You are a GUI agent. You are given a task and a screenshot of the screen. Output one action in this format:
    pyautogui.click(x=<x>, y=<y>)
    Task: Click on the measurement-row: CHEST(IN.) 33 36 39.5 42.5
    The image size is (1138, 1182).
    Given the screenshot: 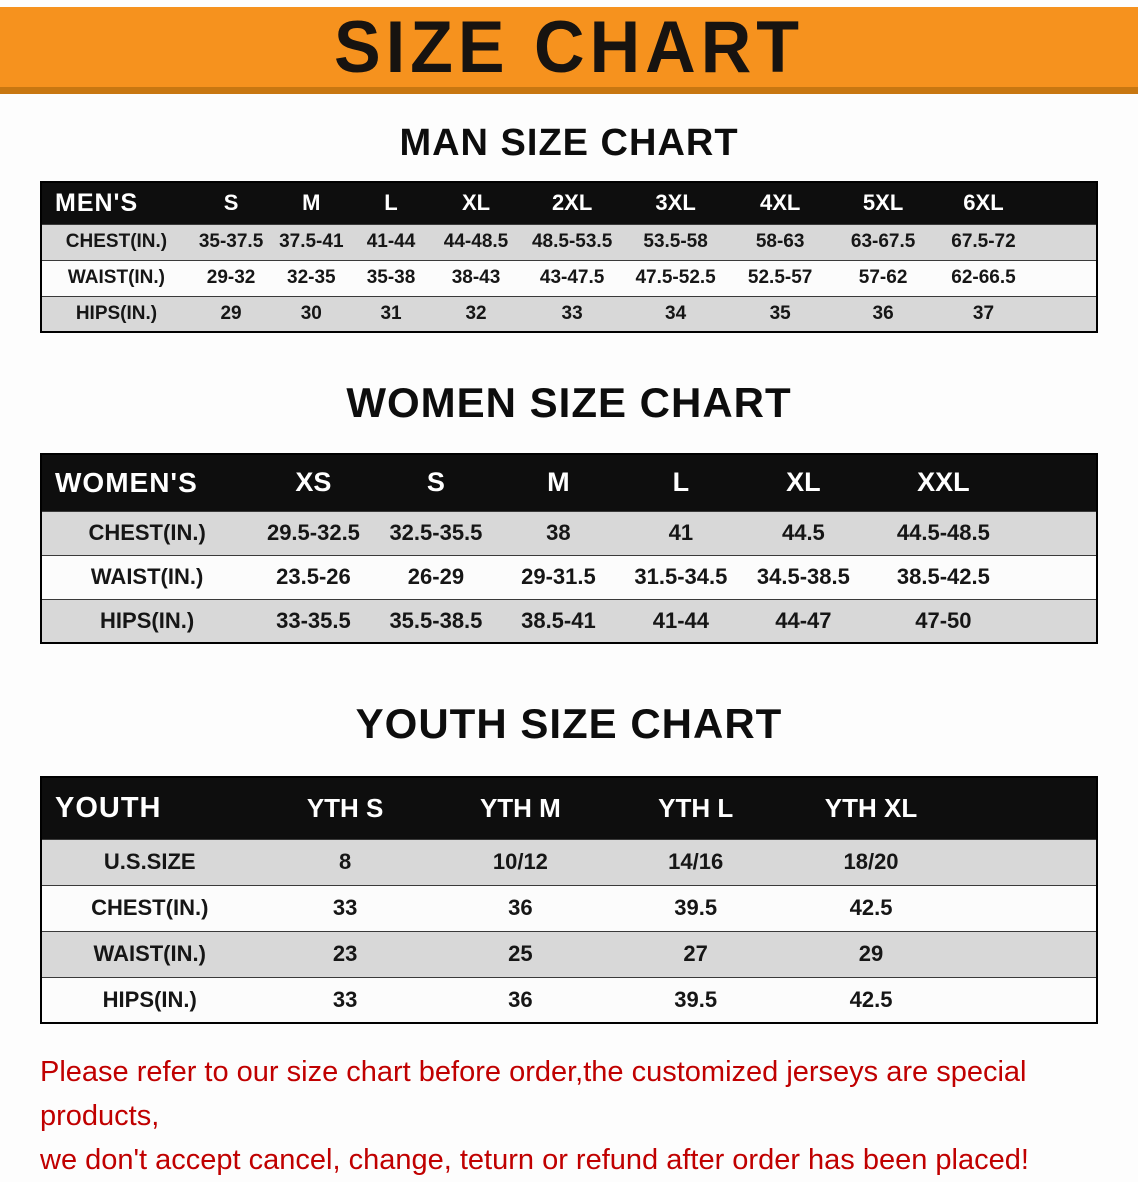 What is the action you would take?
    pyautogui.click(x=569, y=908)
    